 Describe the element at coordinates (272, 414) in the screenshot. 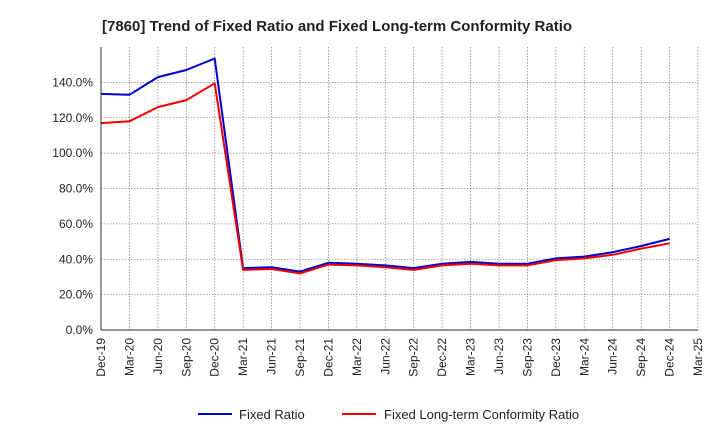

I see `legend-label-fixed-ratio: Fixed Ratio` at that location.